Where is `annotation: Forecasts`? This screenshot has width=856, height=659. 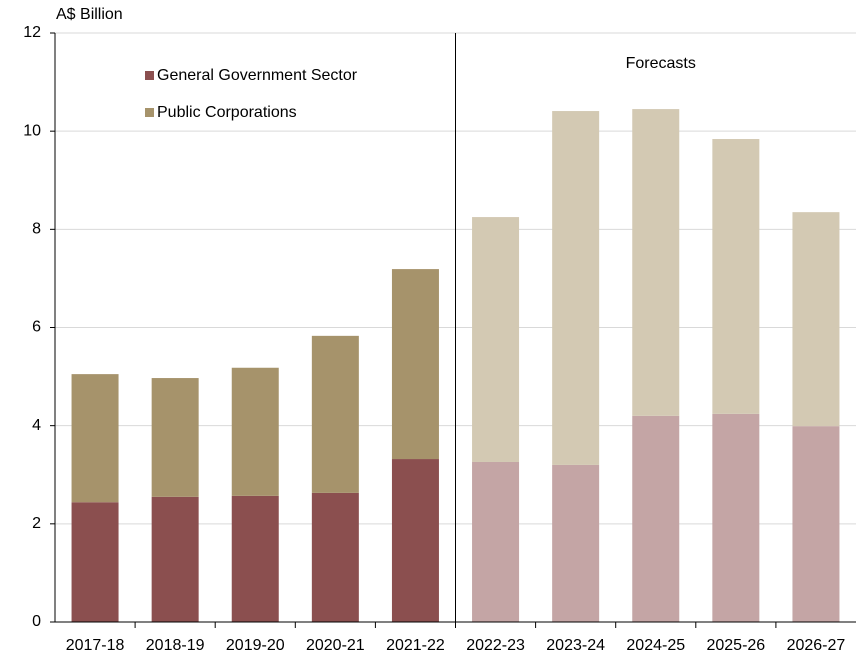 annotation: Forecasts is located at coordinates (661, 63).